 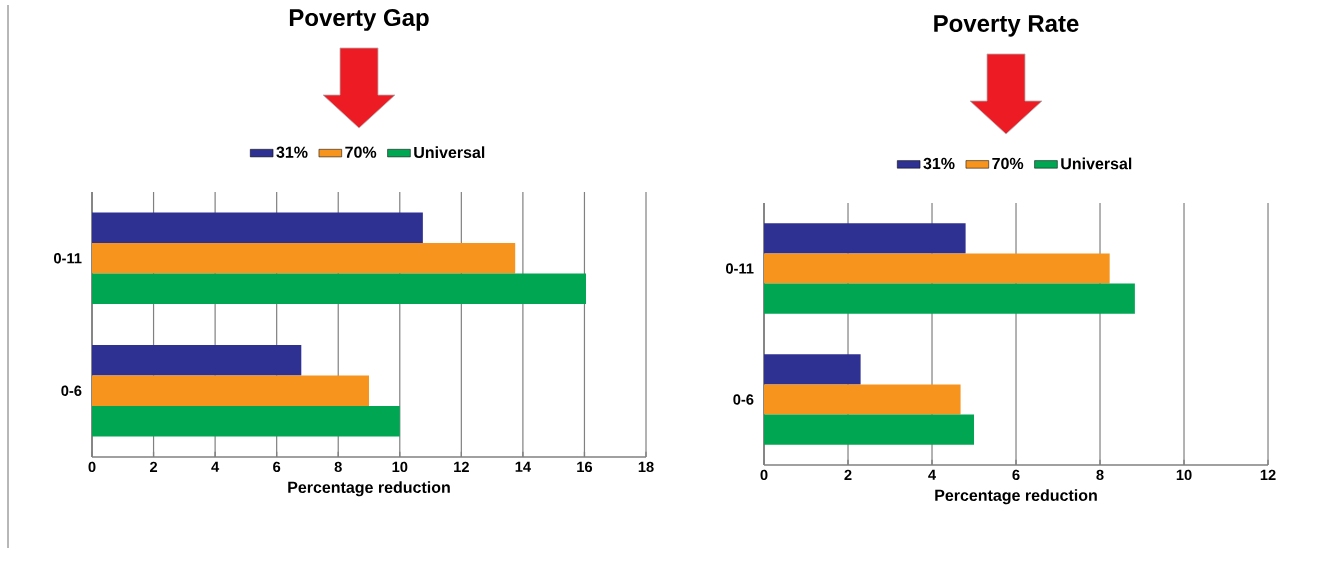 What do you see at coordinates (359, 20) in the screenshot?
I see `chart-title: Poverty Gap` at bounding box center [359, 20].